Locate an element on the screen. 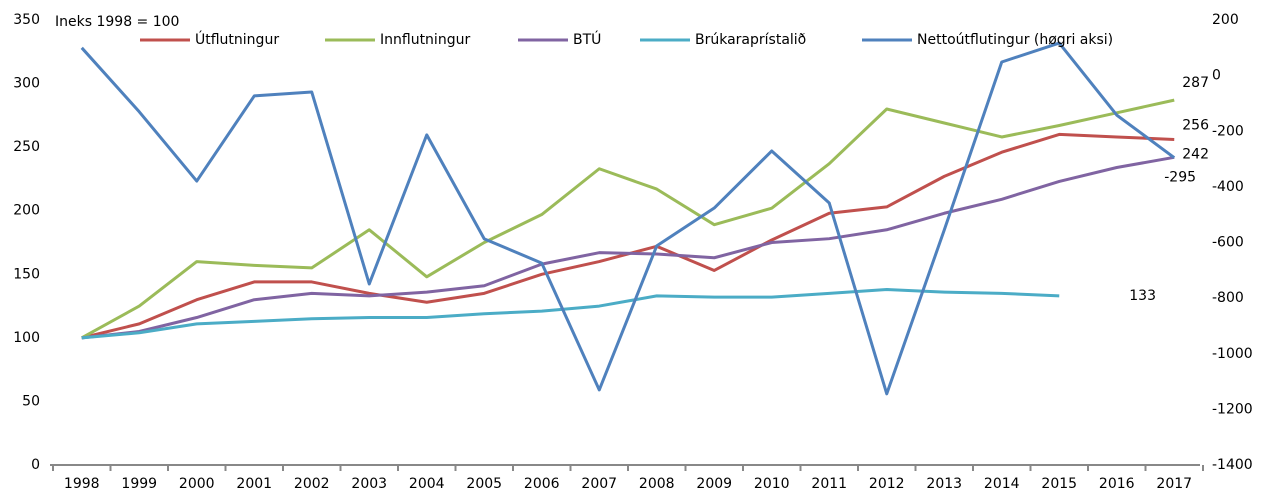  x-tick-label: 2017 is located at coordinates (1174, 484).